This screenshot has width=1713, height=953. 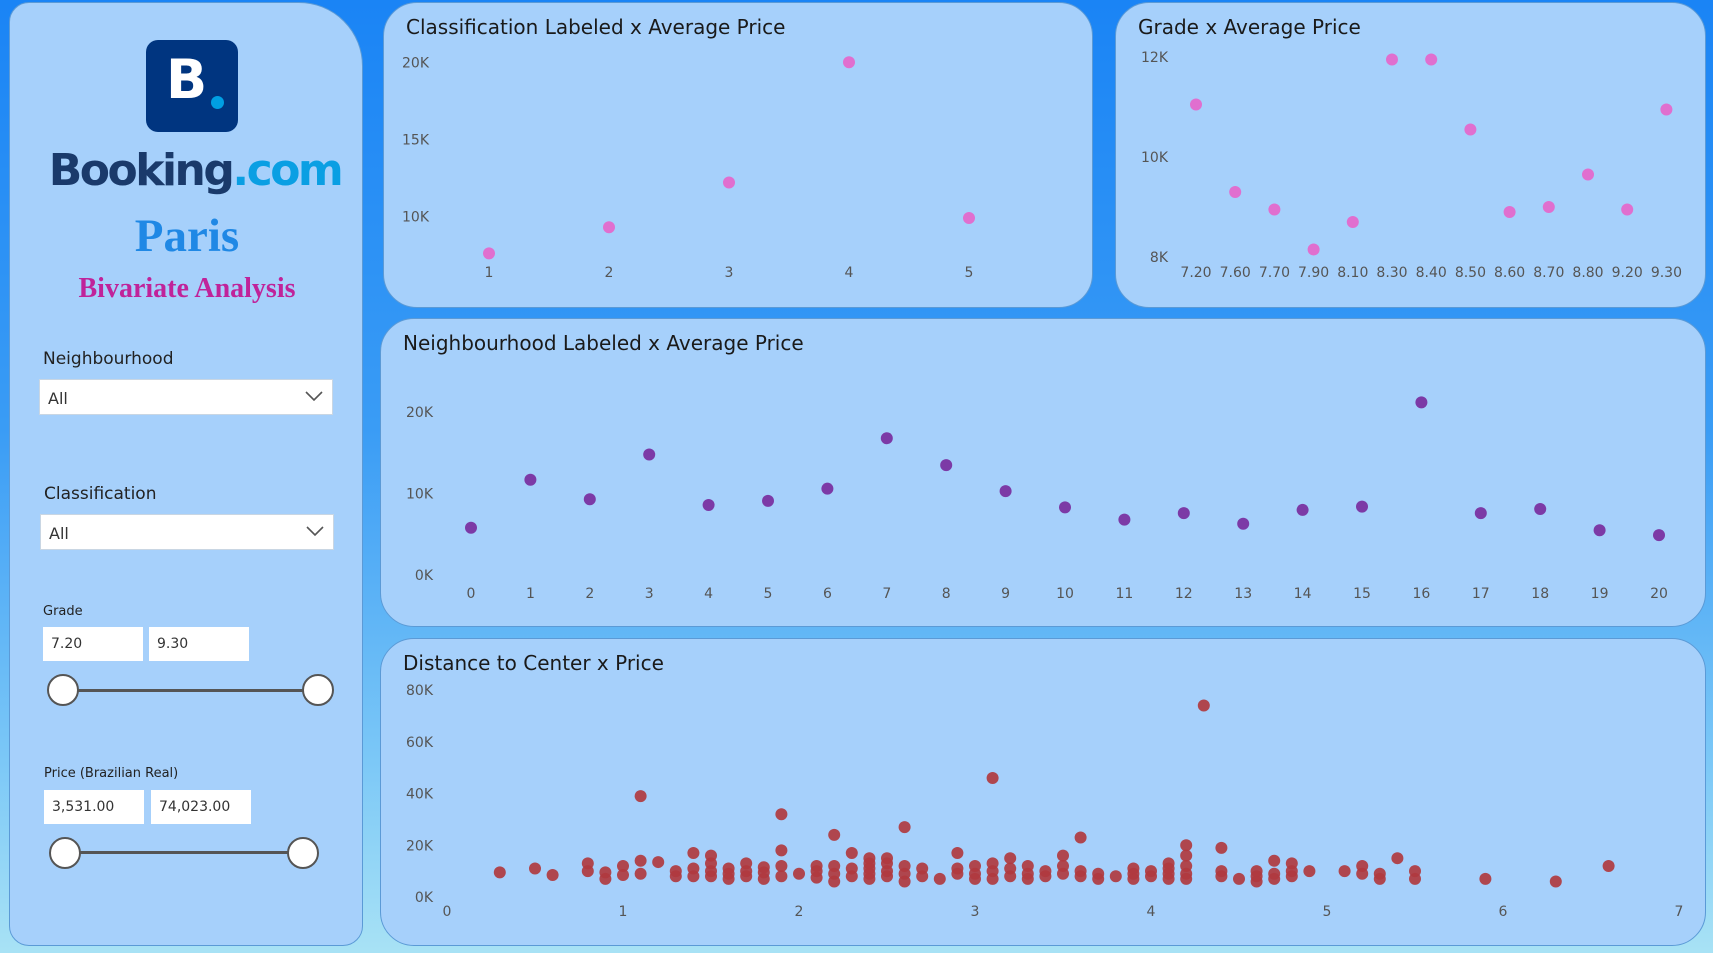 I want to click on neighbourhood-dropdown: All, so click(x=186, y=397).